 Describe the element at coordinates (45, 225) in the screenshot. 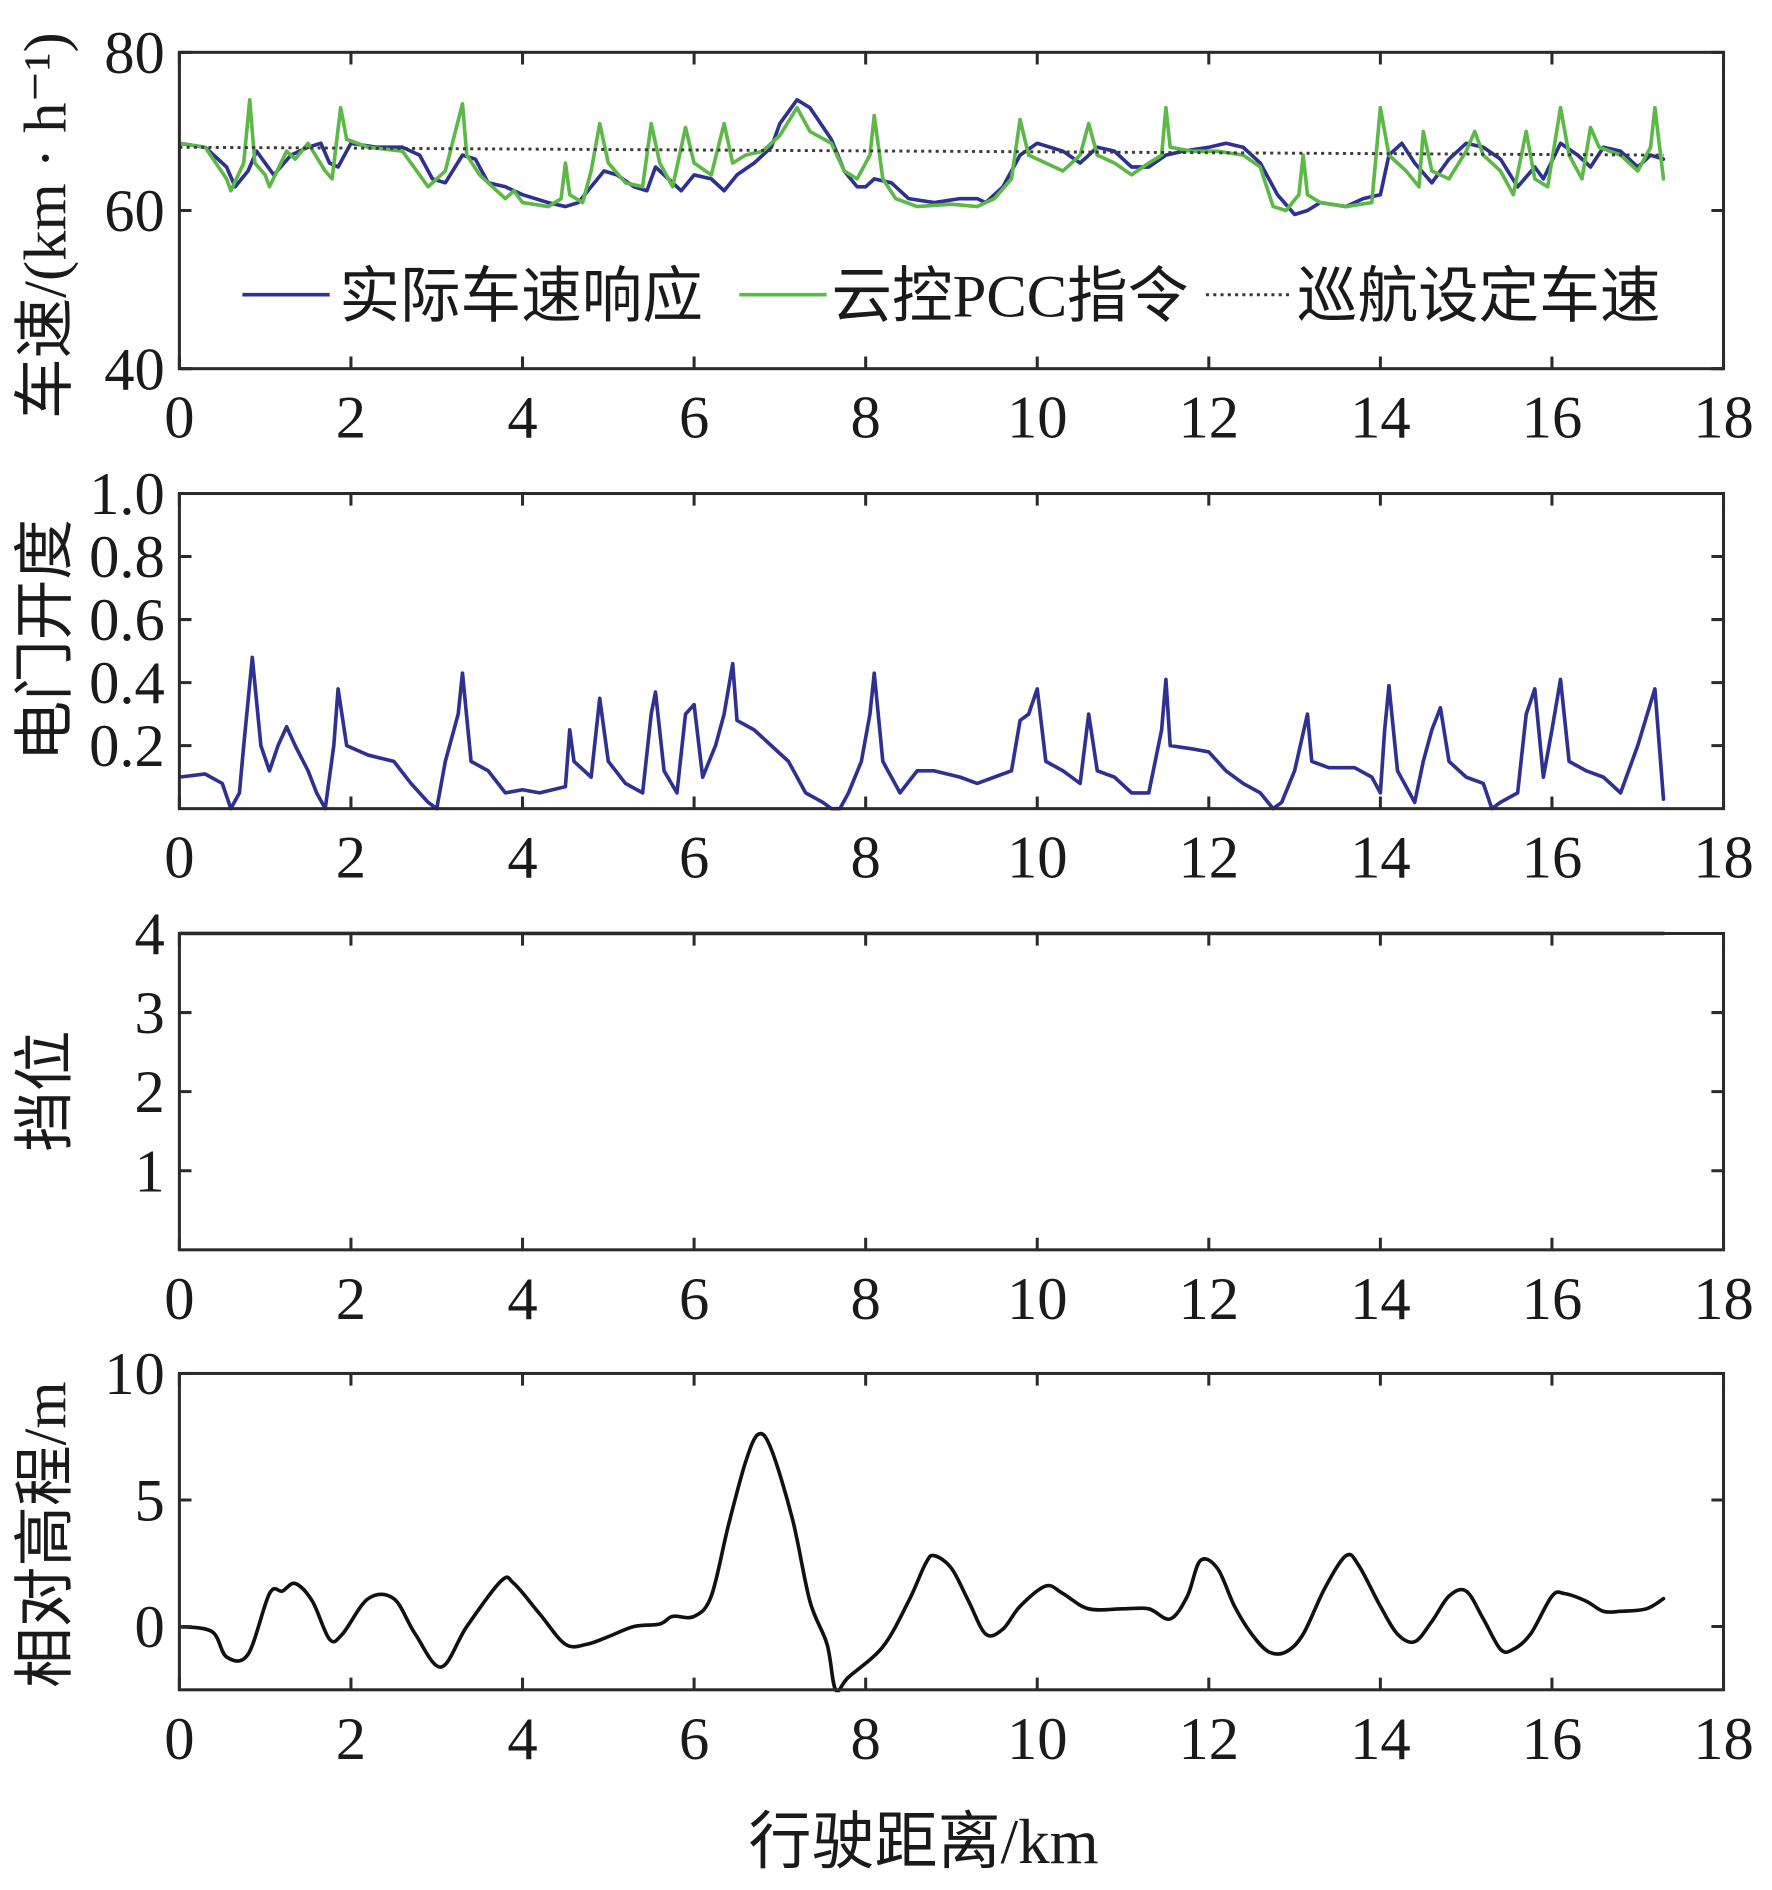

I see `speed-panel-ylabel: 车速/(km · h⁻¹)` at that location.